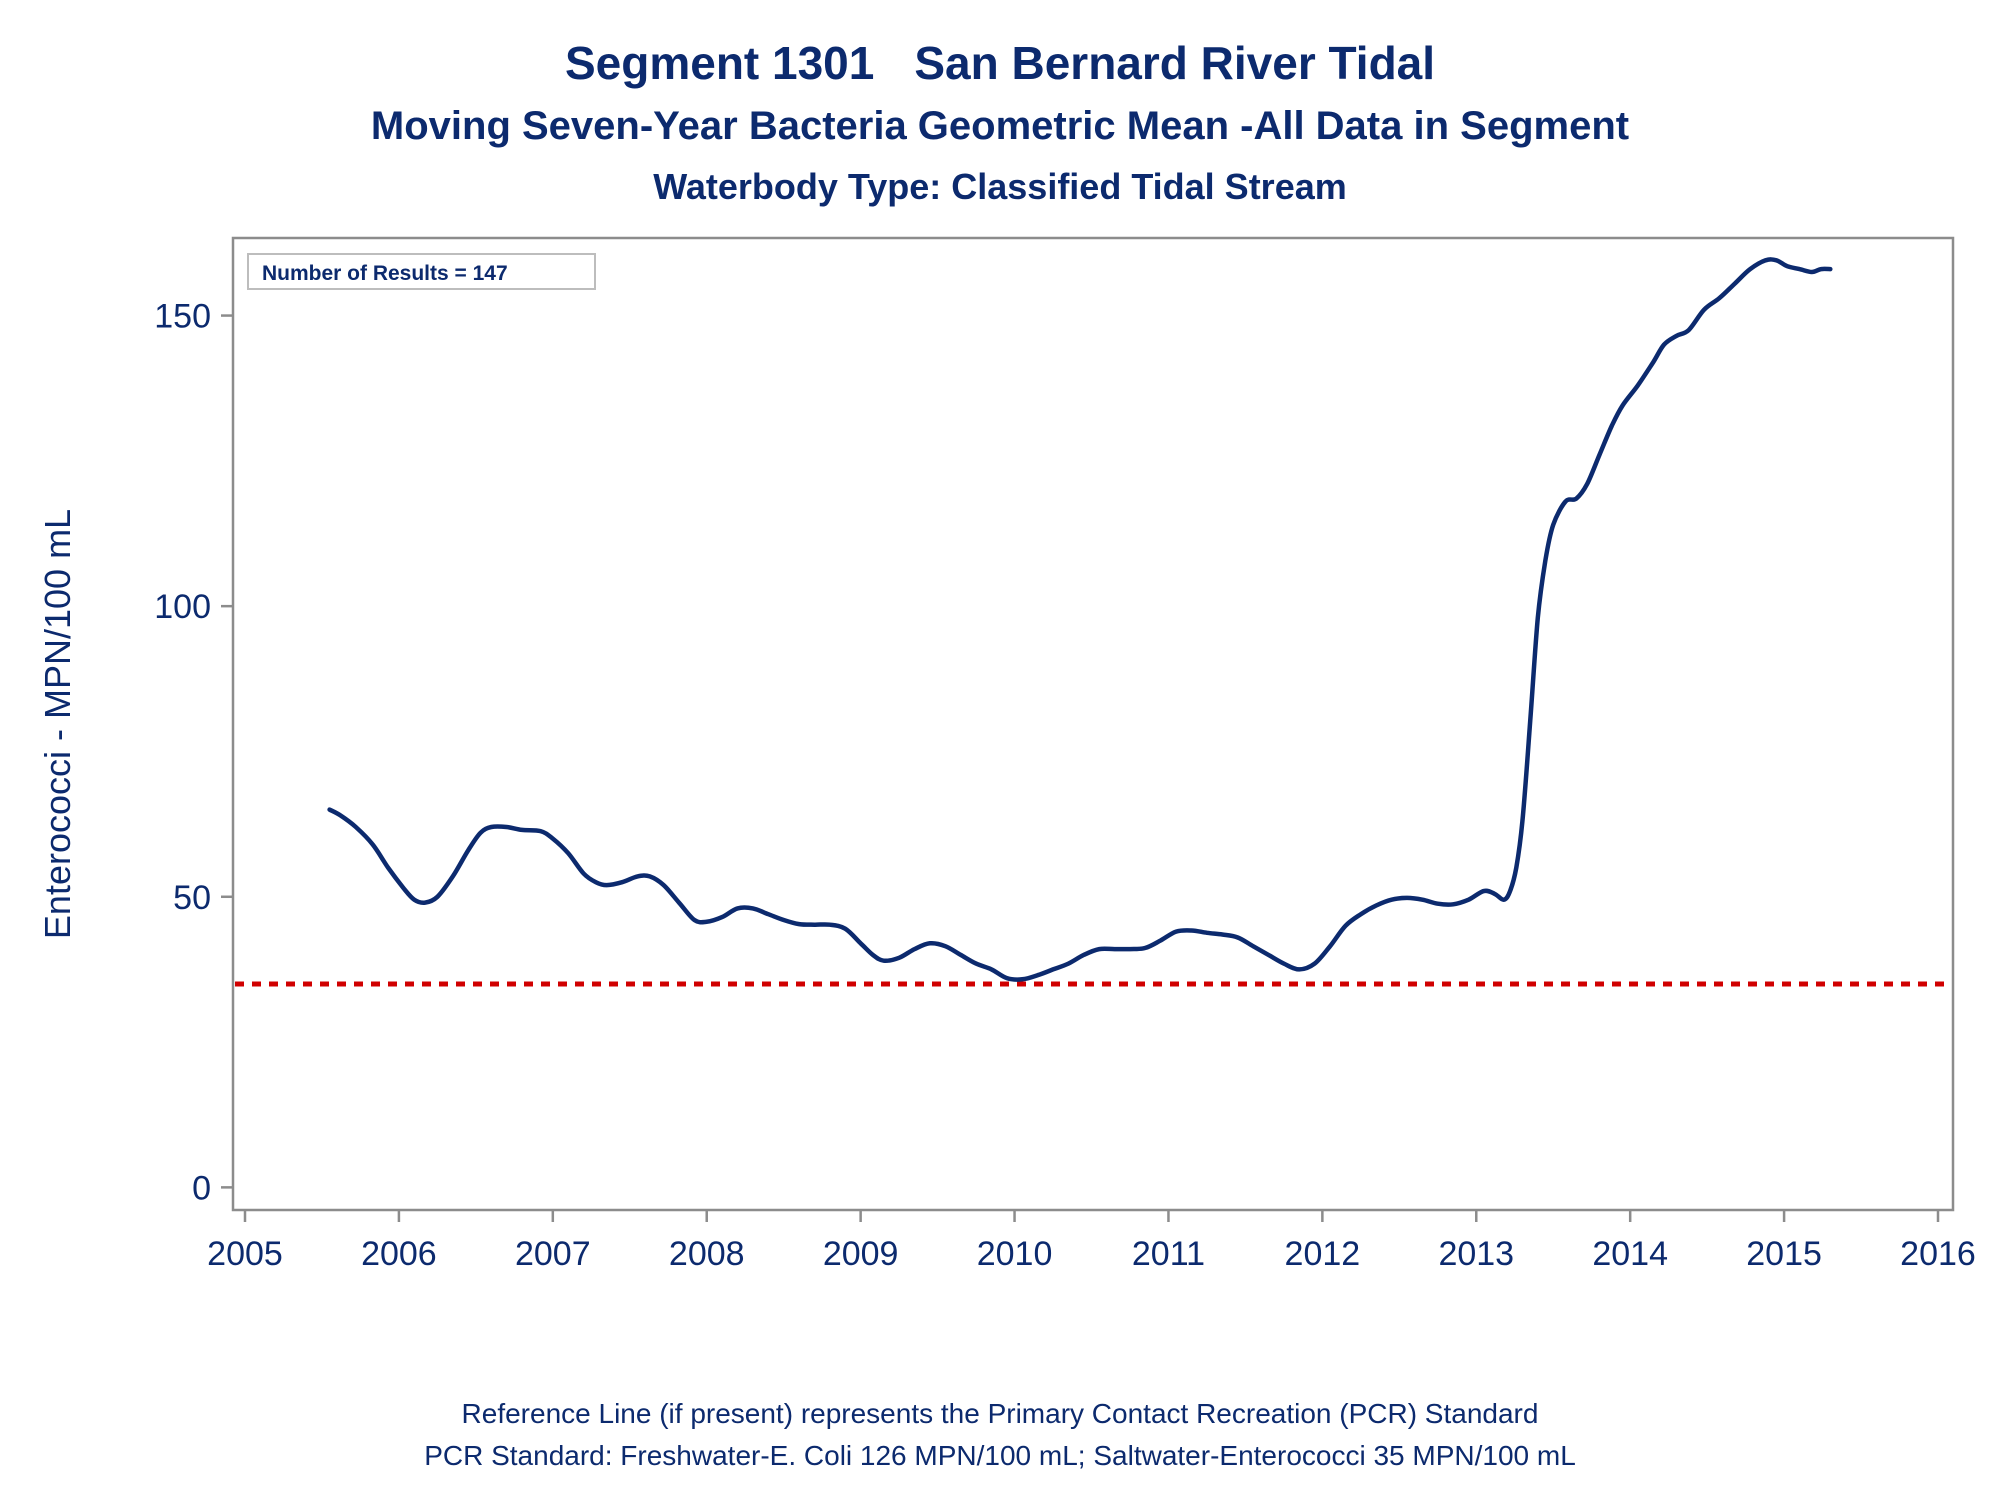 The width and height of the screenshot is (2000, 1500). What do you see at coordinates (201, 1188) in the screenshot?
I see `y-tick-label: 0` at bounding box center [201, 1188].